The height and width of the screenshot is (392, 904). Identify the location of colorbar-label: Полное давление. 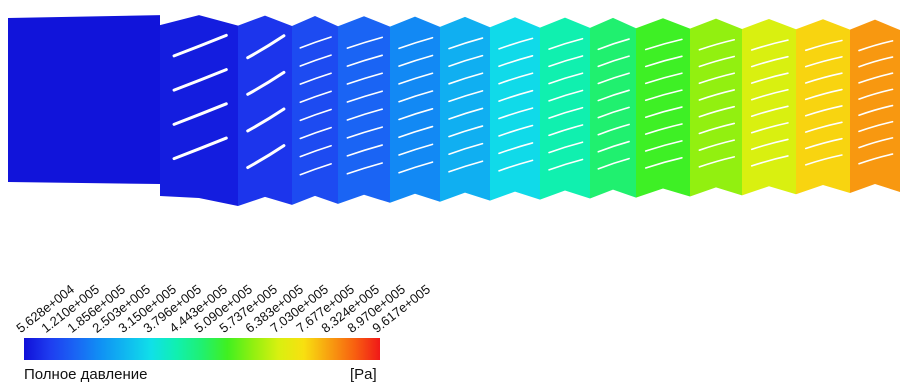
(86, 374).